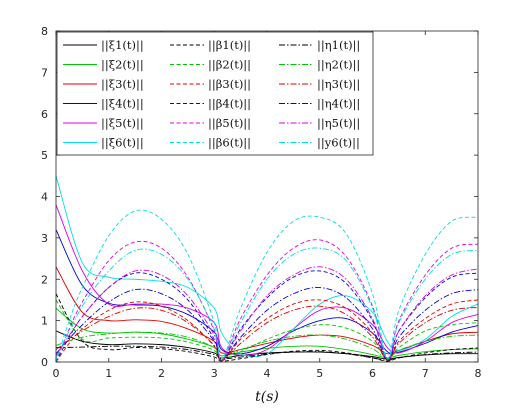  What do you see at coordinates (122, 104) in the screenshot?
I see `legend-entry-4: ||ξ4(t)||` at bounding box center [122, 104].